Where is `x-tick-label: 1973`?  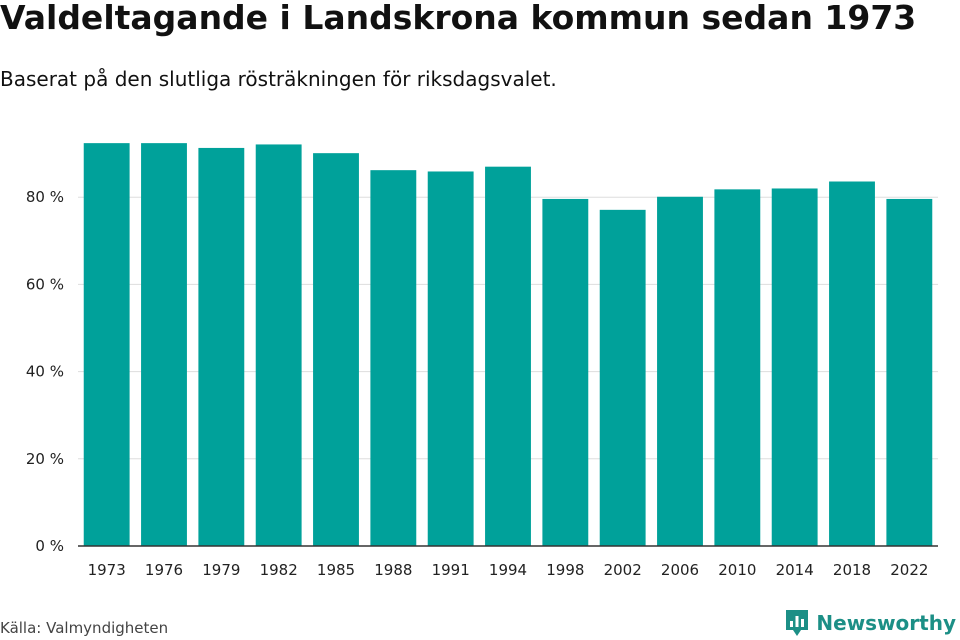 x-tick-label: 1973 is located at coordinates (107, 570).